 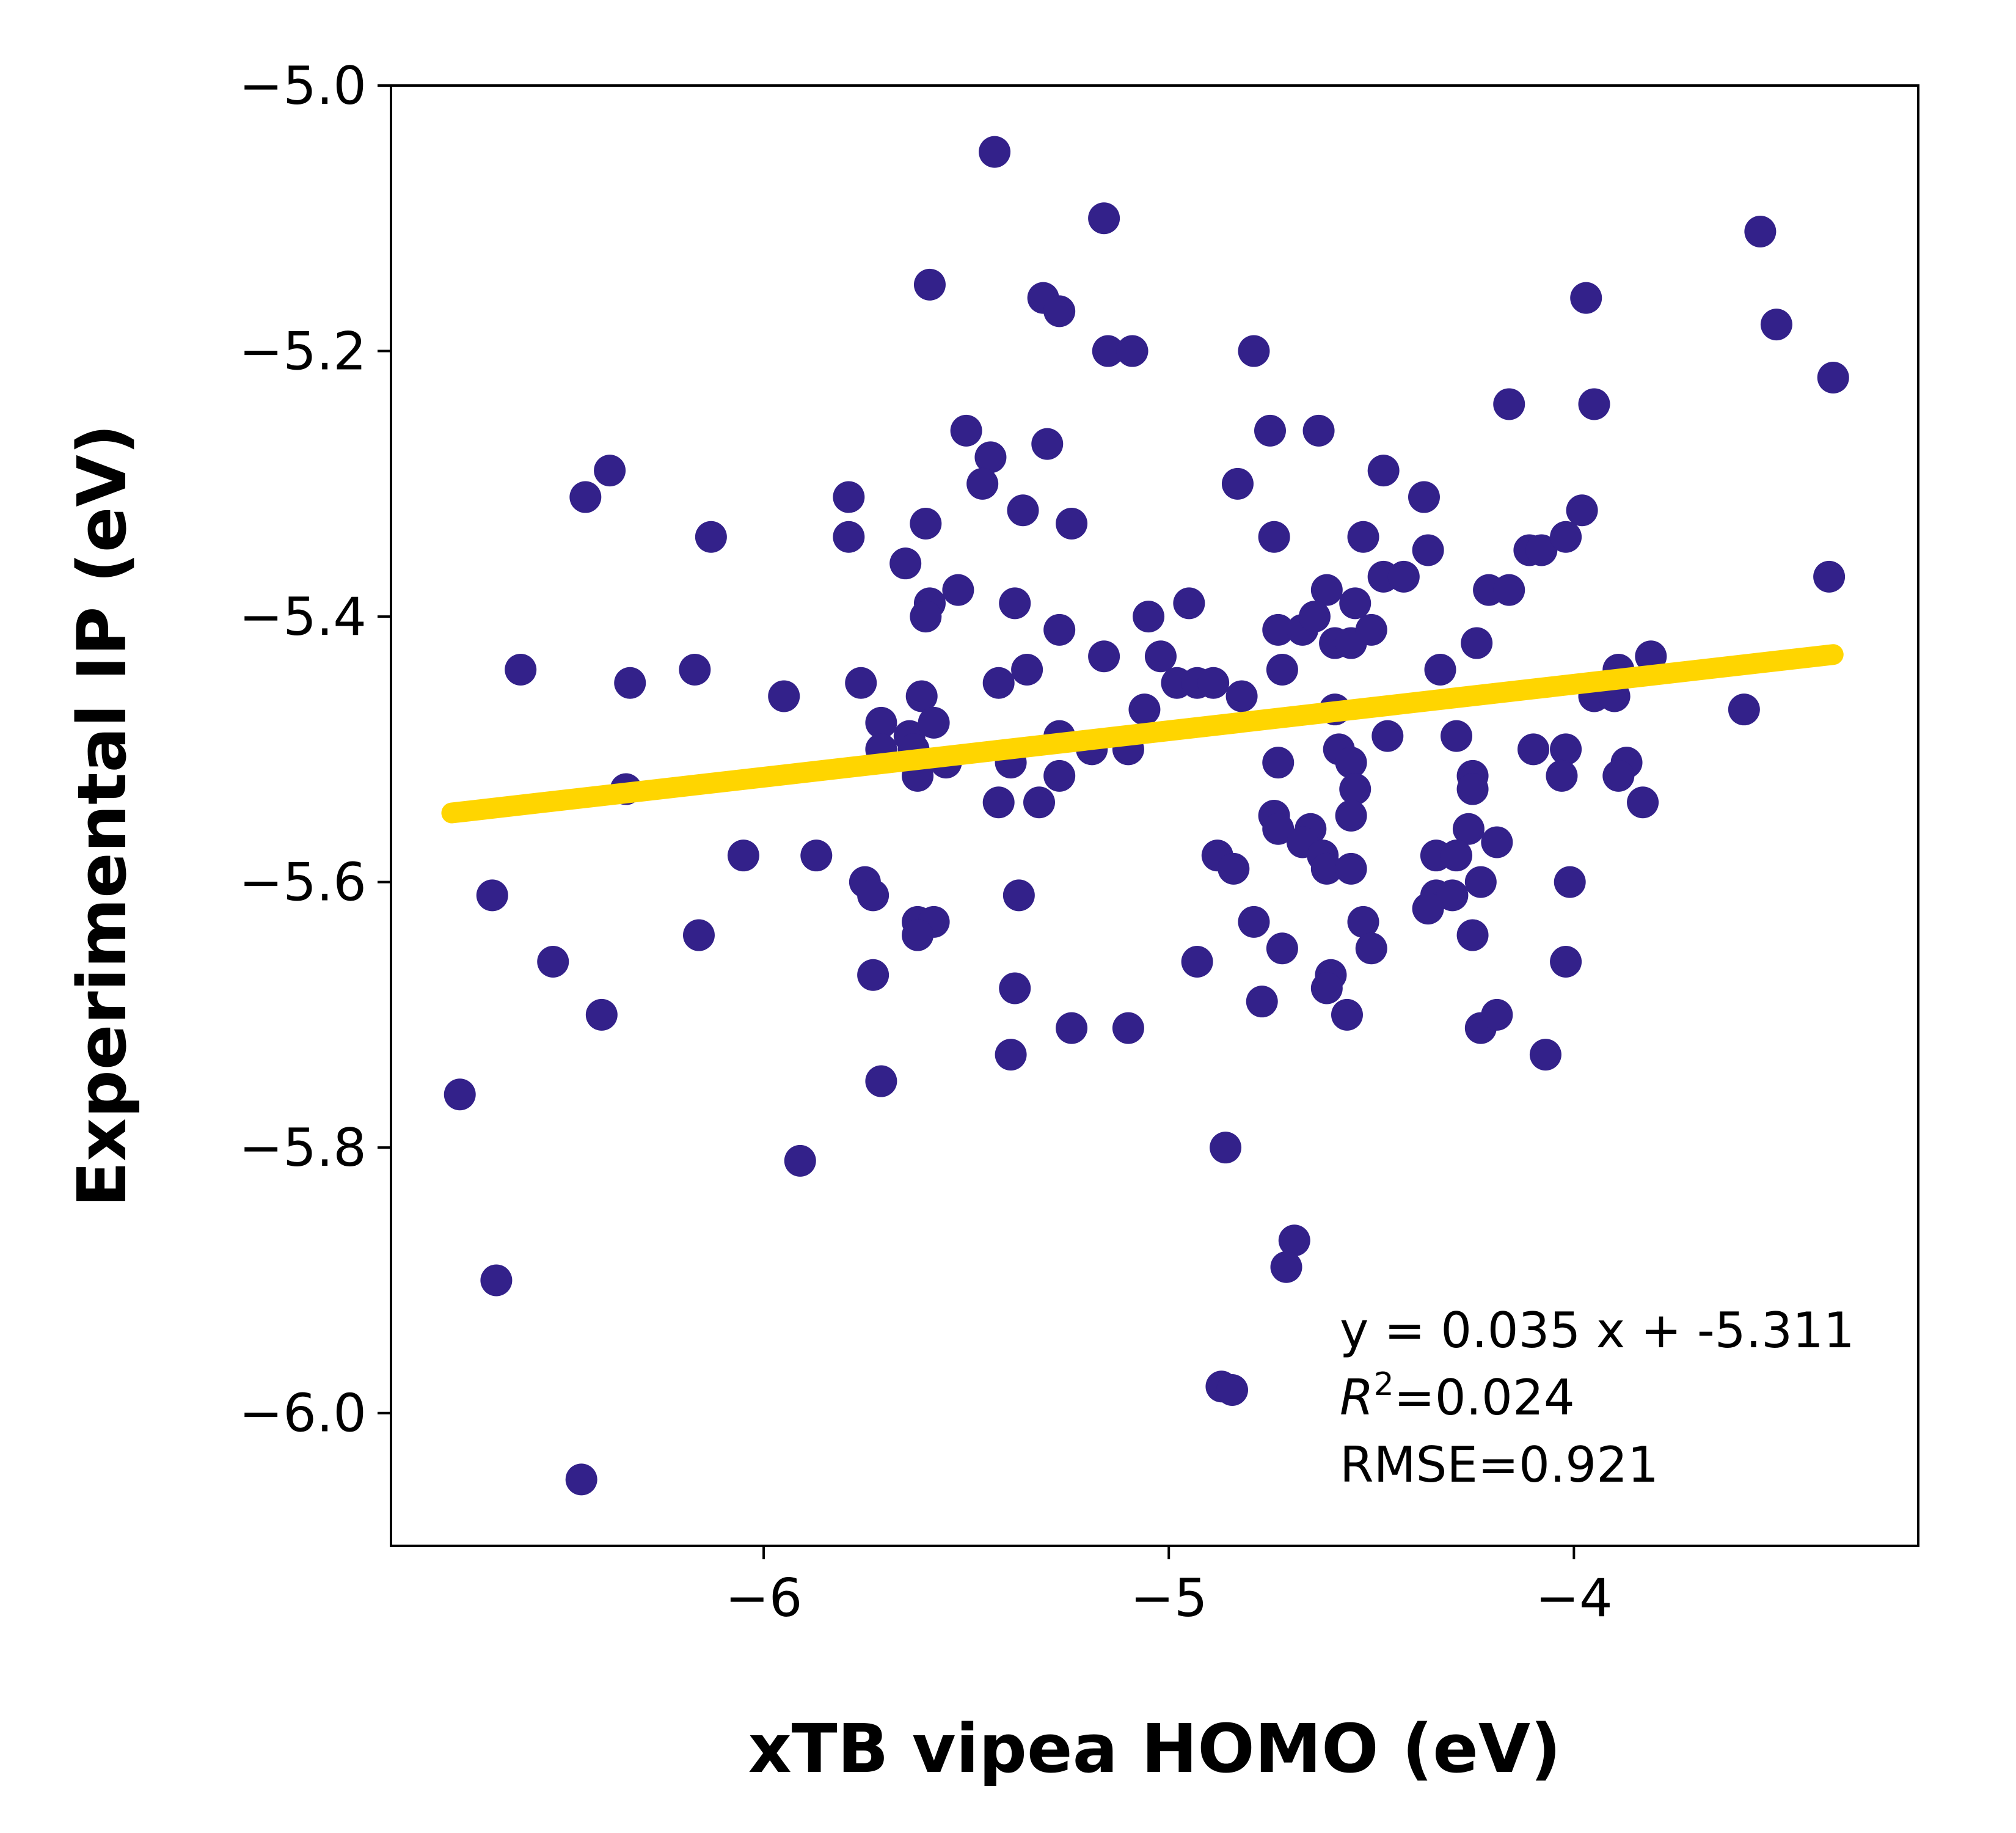 What do you see at coordinates (303, 617) in the screenshot?
I see `y-tick-label-2: −5.4` at bounding box center [303, 617].